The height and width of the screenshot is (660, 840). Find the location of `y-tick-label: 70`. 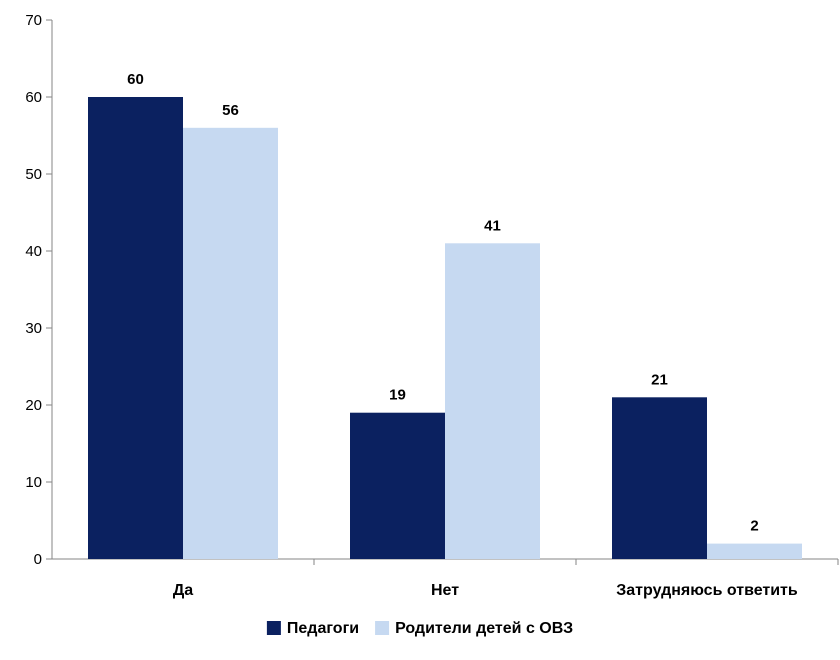

y-tick-label: 70 is located at coordinates (33, 20).